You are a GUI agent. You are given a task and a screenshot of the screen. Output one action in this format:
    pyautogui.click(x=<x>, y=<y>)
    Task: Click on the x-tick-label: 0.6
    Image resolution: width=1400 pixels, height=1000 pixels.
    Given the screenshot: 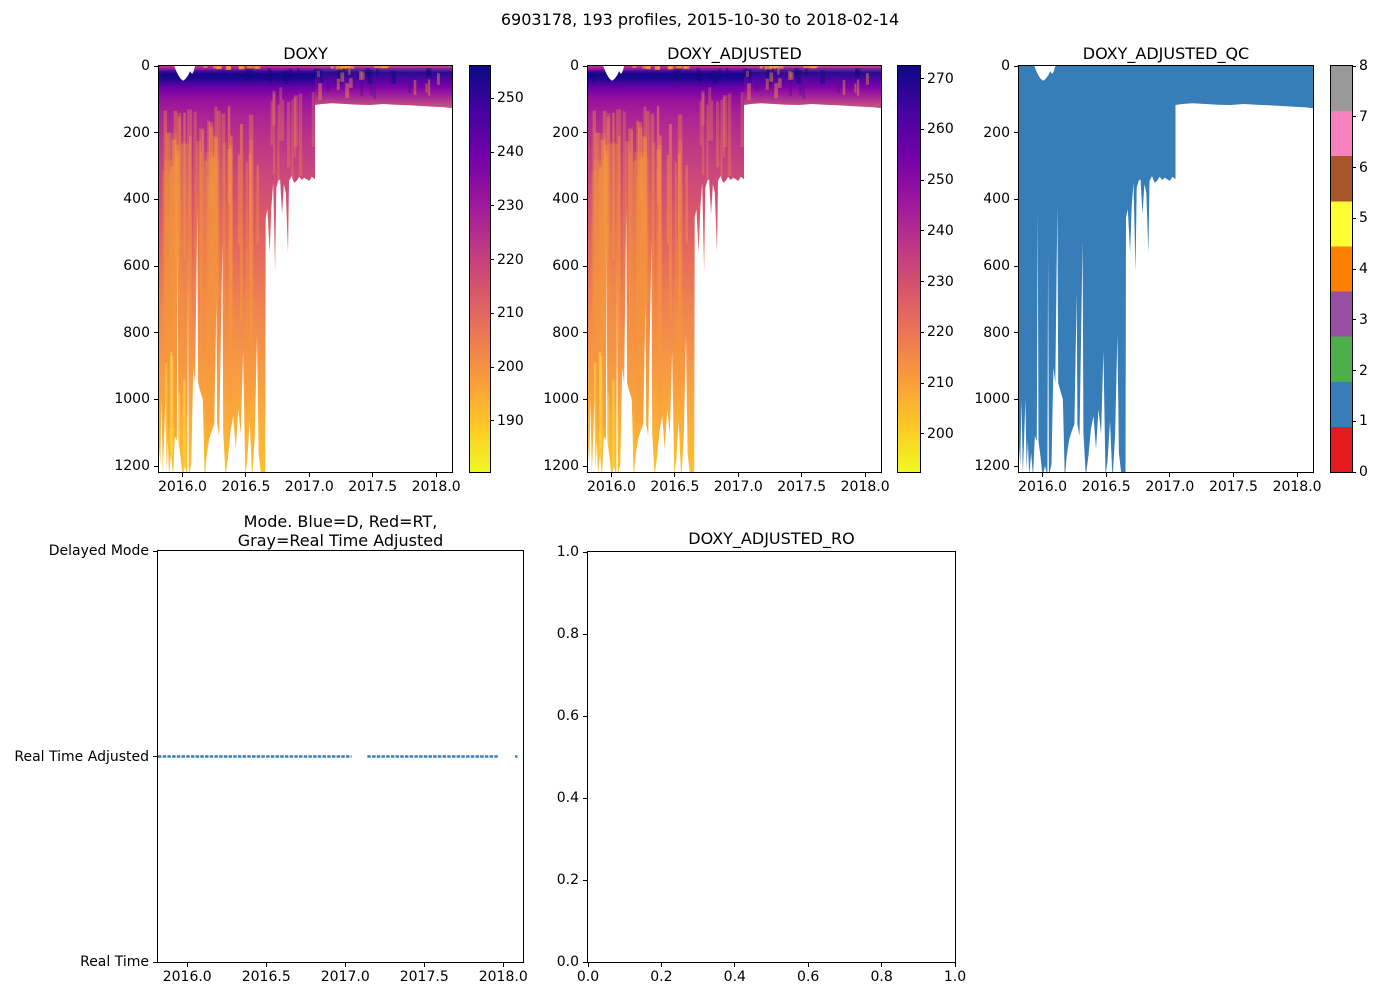 What is the action you would take?
    pyautogui.click(x=808, y=977)
    